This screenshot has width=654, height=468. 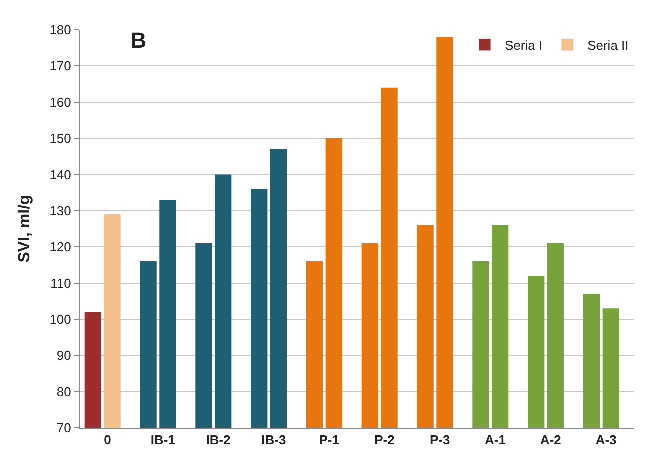 I want to click on x-tick-label: P-2, so click(x=384, y=440).